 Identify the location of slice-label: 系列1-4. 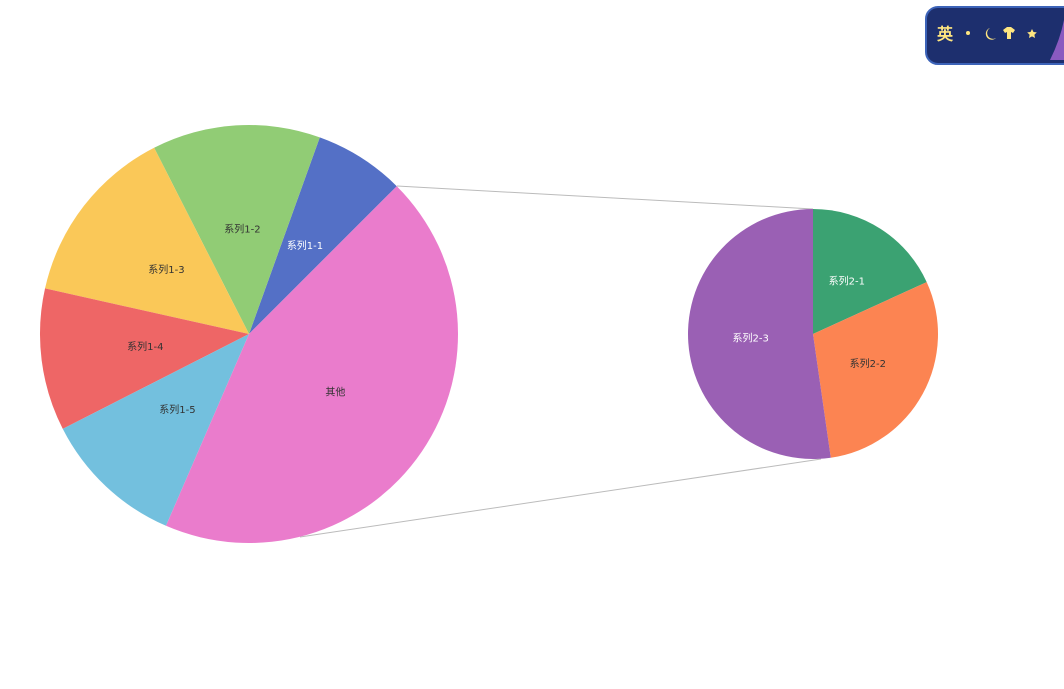
(145, 346).